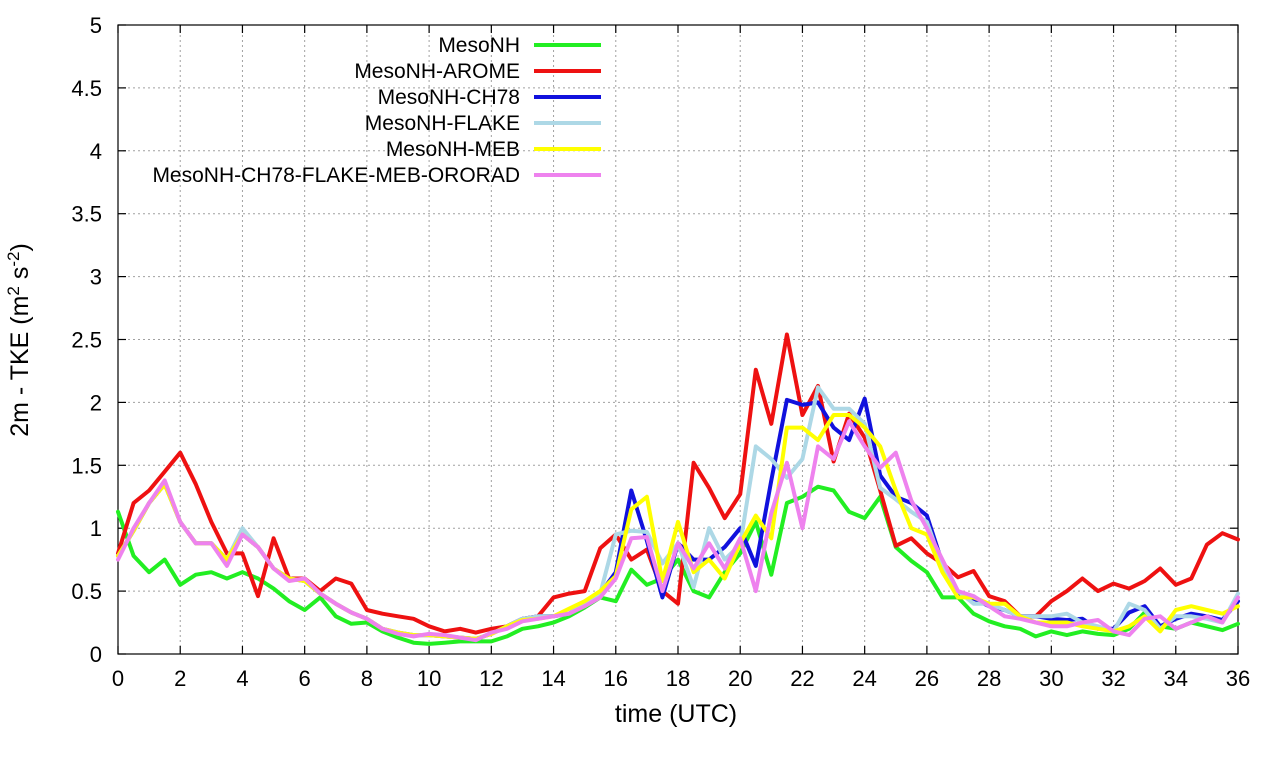 This screenshot has height=760, width=1280. Describe the element at coordinates (1051, 678) in the screenshot. I see `x-tick-label: 30` at that location.